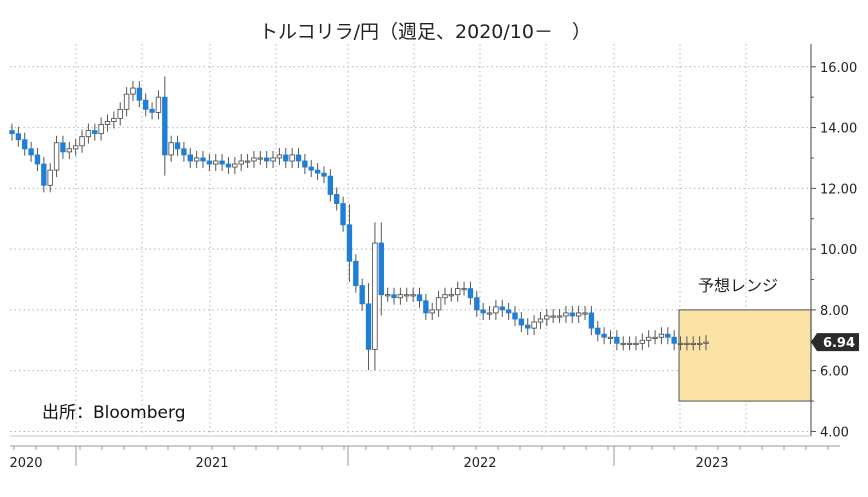  Describe the element at coordinates (838, 129) in the screenshot. I see `y-tick-label: 14.00` at that location.